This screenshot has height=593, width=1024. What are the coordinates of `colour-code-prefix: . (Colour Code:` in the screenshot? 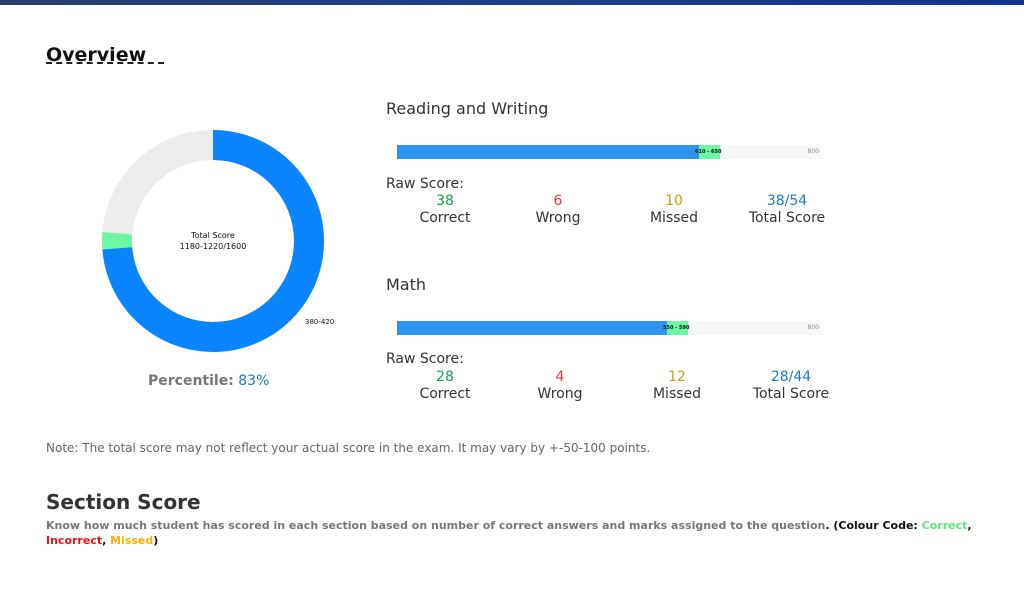 It's located at (873, 525).